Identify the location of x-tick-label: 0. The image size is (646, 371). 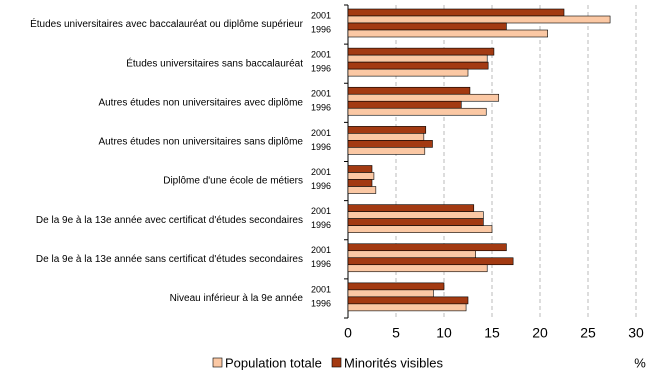
(348, 333).